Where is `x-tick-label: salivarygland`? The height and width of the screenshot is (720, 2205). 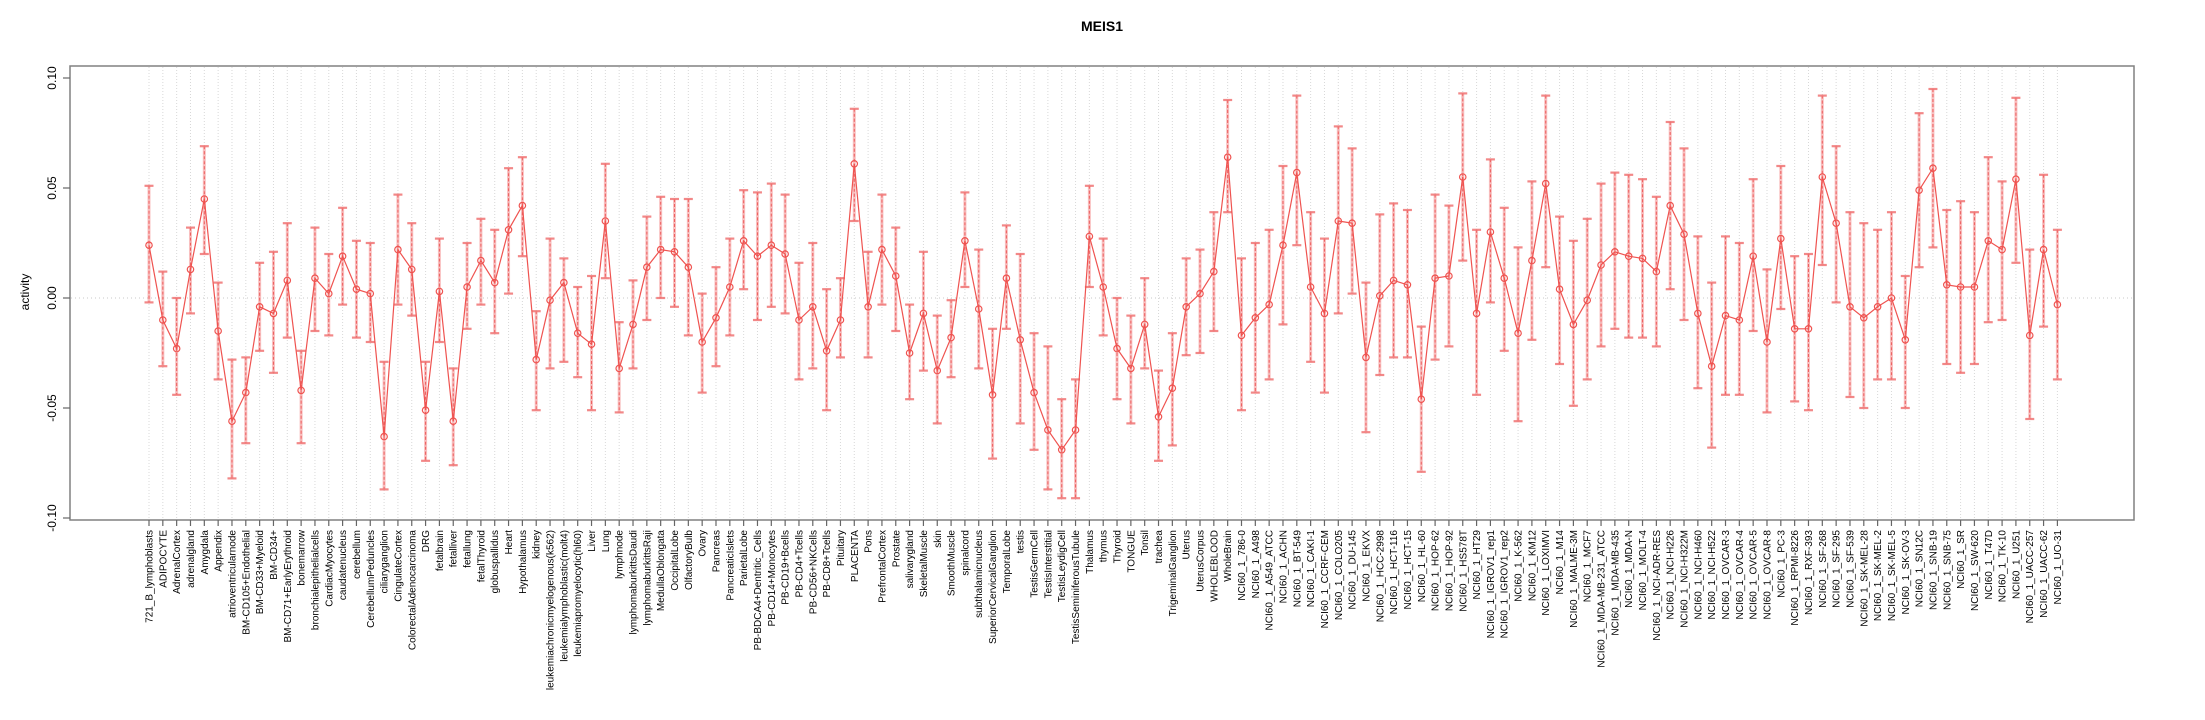
x-tick-label: salivarygland is located at coordinates (910, 559).